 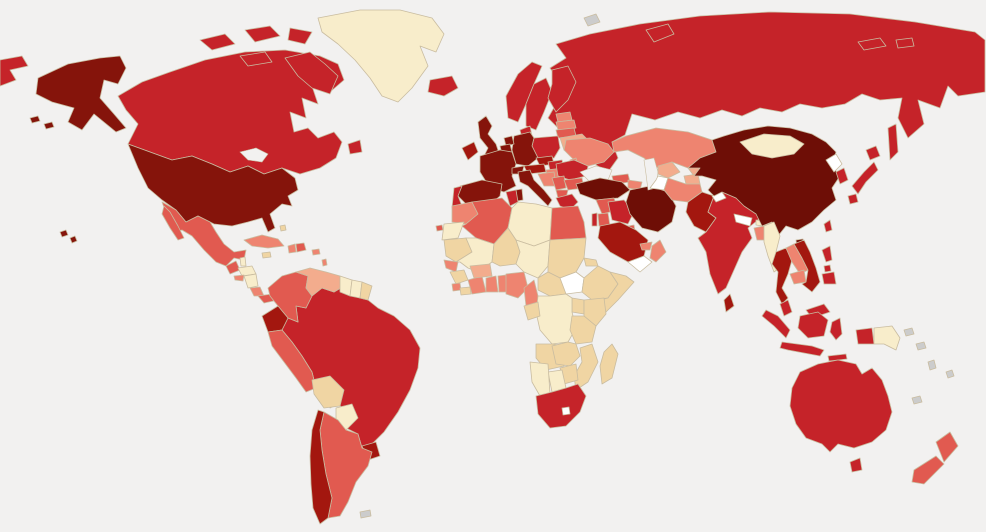 What do you see at coordinates (893, 142) in the screenshot?
I see `country-russia-sakhalin` at bounding box center [893, 142].